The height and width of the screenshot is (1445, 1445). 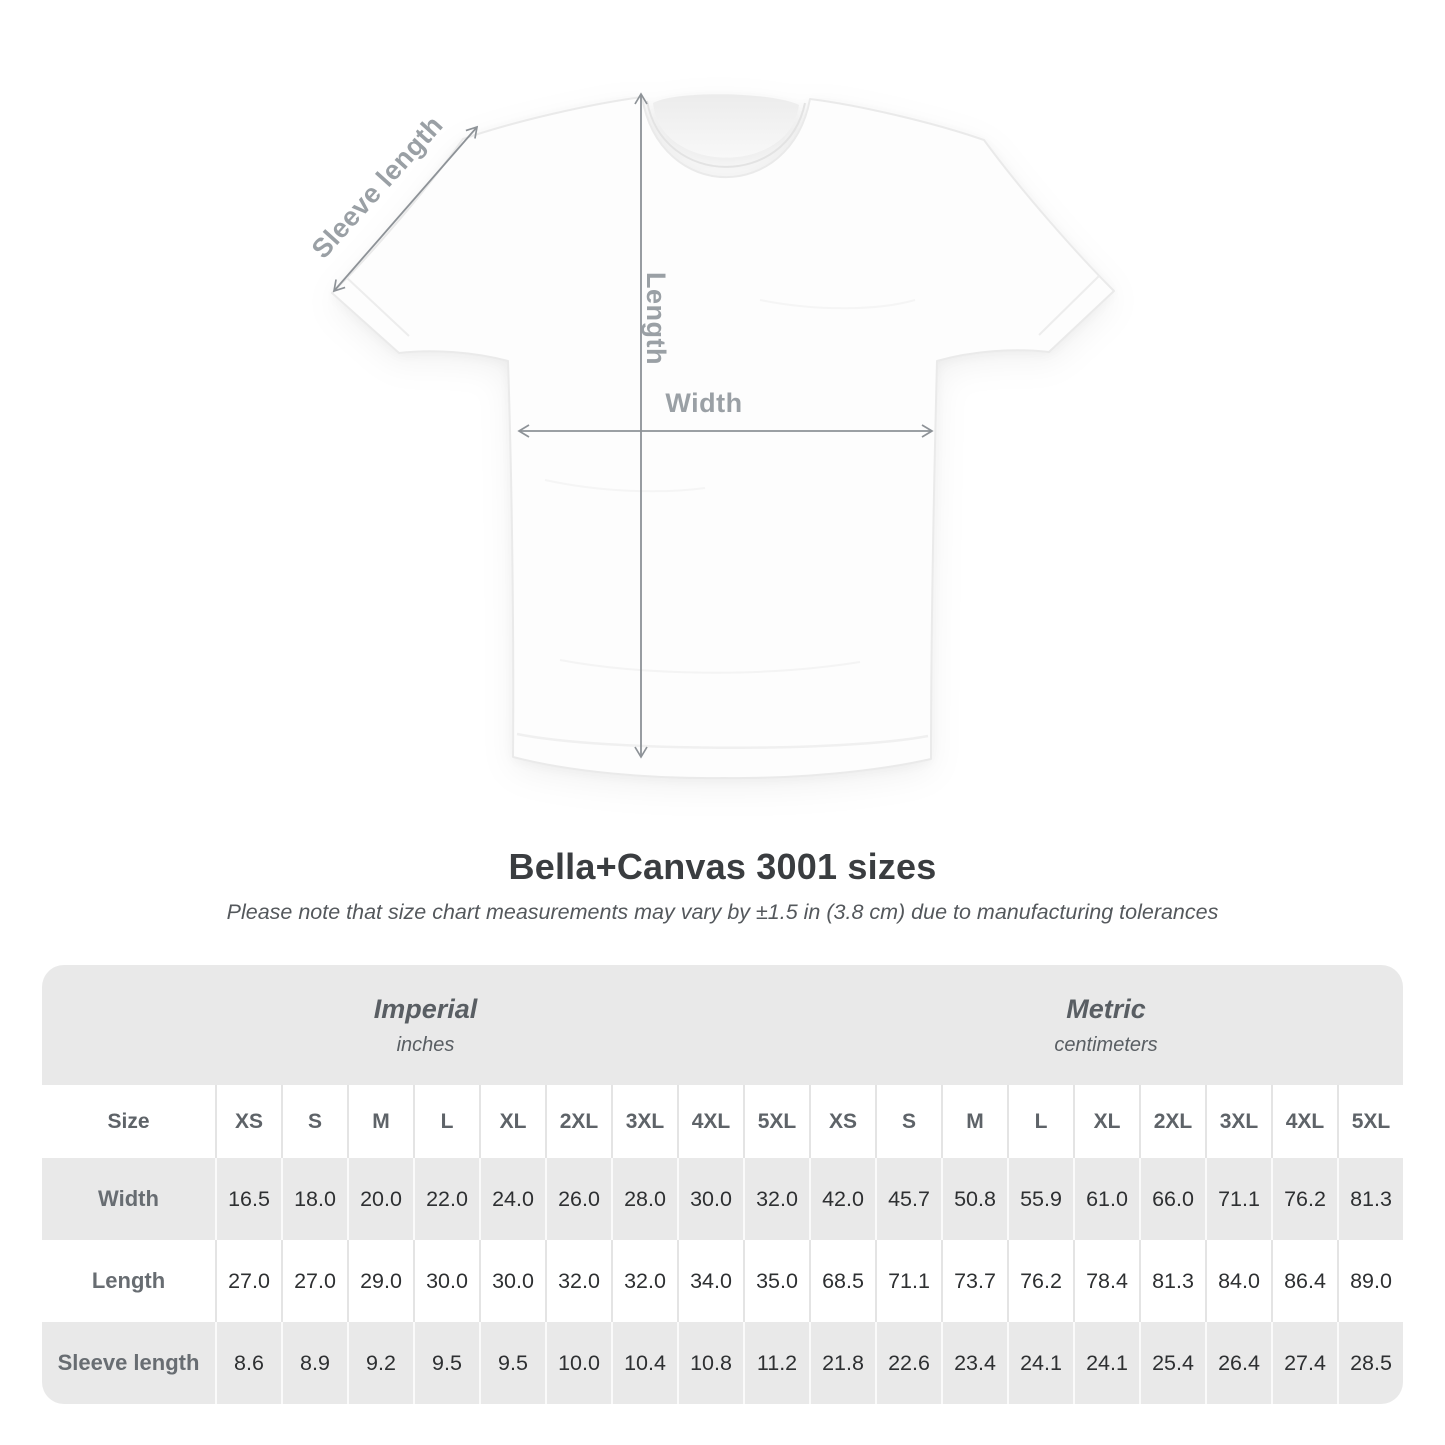 What do you see at coordinates (128, 1363) in the screenshot?
I see `row-label: Sleeve length` at bounding box center [128, 1363].